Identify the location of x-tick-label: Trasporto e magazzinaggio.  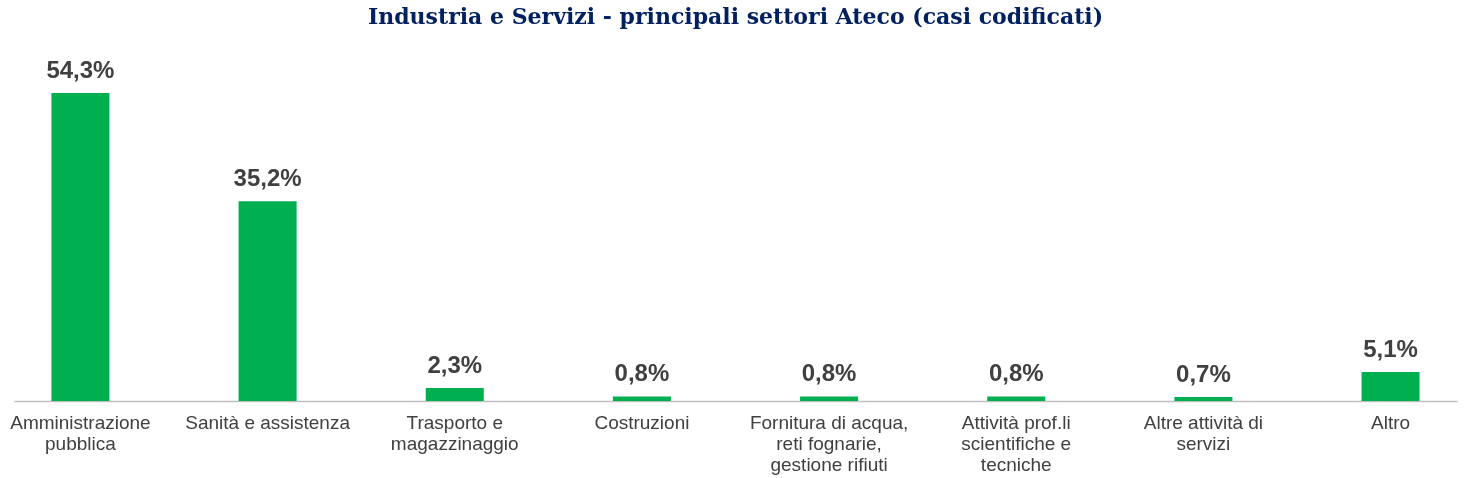
(454, 432).